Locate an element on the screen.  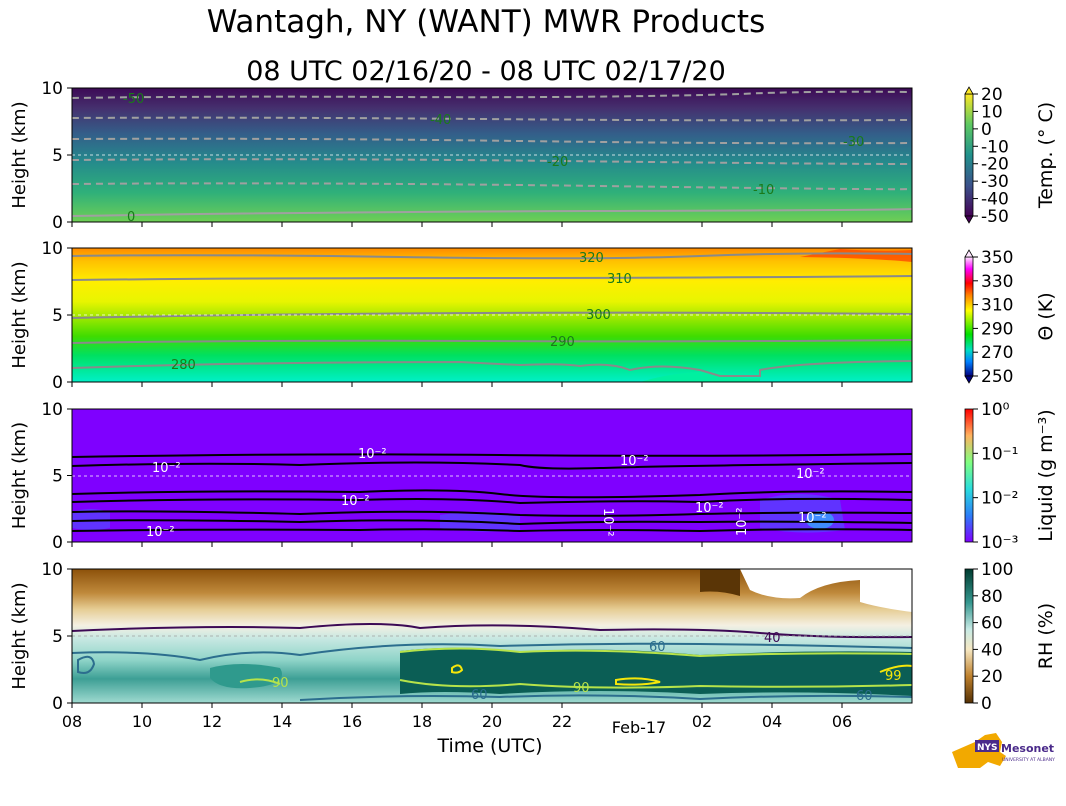
x-tick-label: 22 is located at coordinates (562, 721).